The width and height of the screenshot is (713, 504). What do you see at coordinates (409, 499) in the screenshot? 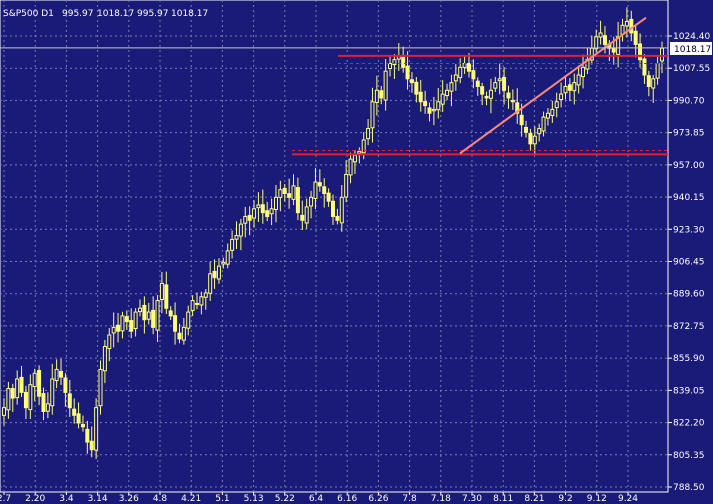
I see `x-tick-label: 7.8` at bounding box center [409, 499].